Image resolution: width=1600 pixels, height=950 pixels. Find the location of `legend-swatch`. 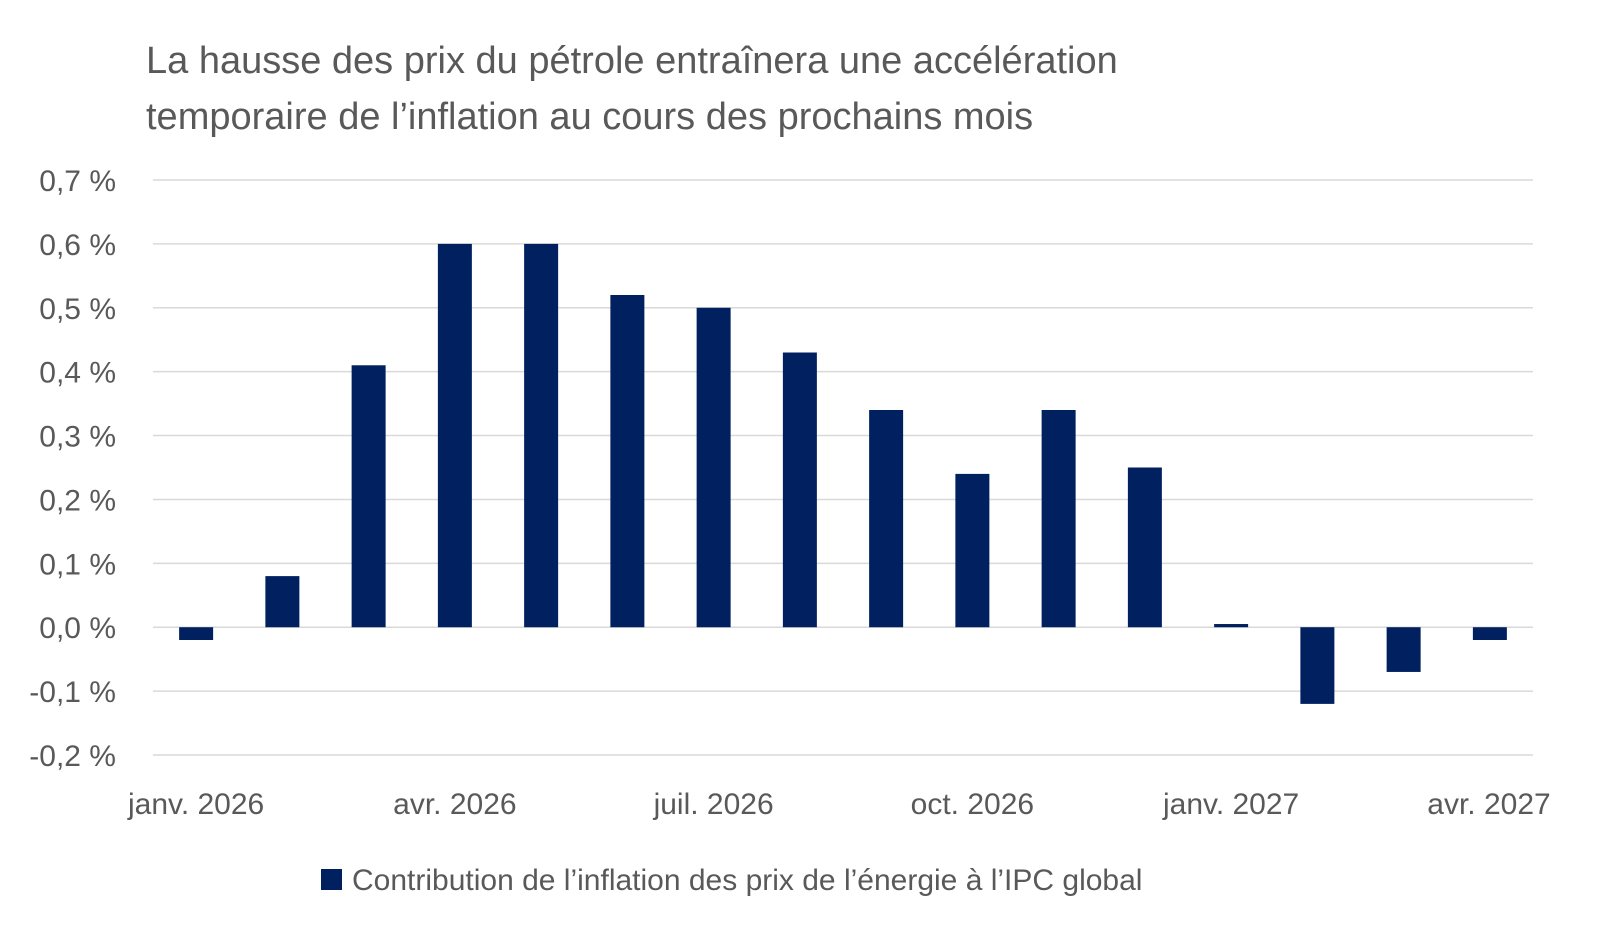

legend-swatch is located at coordinates (331, 879).